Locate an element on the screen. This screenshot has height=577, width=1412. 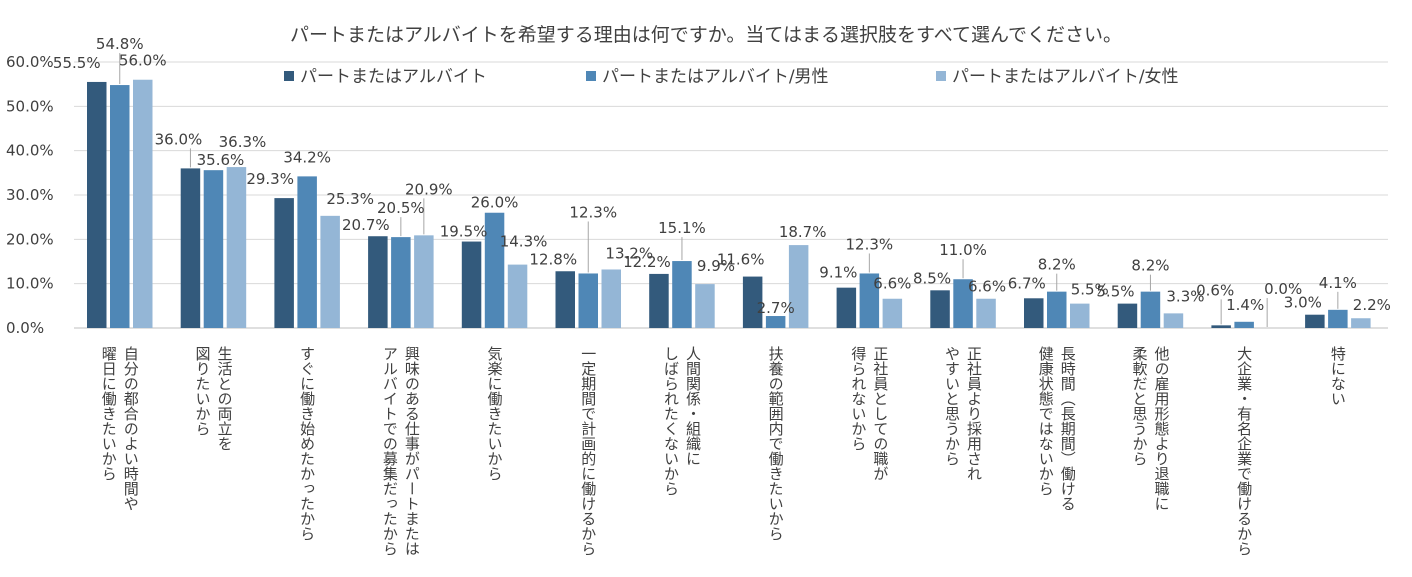
category-label: 健康状態ではないから is located at coordinates (1046, 421).